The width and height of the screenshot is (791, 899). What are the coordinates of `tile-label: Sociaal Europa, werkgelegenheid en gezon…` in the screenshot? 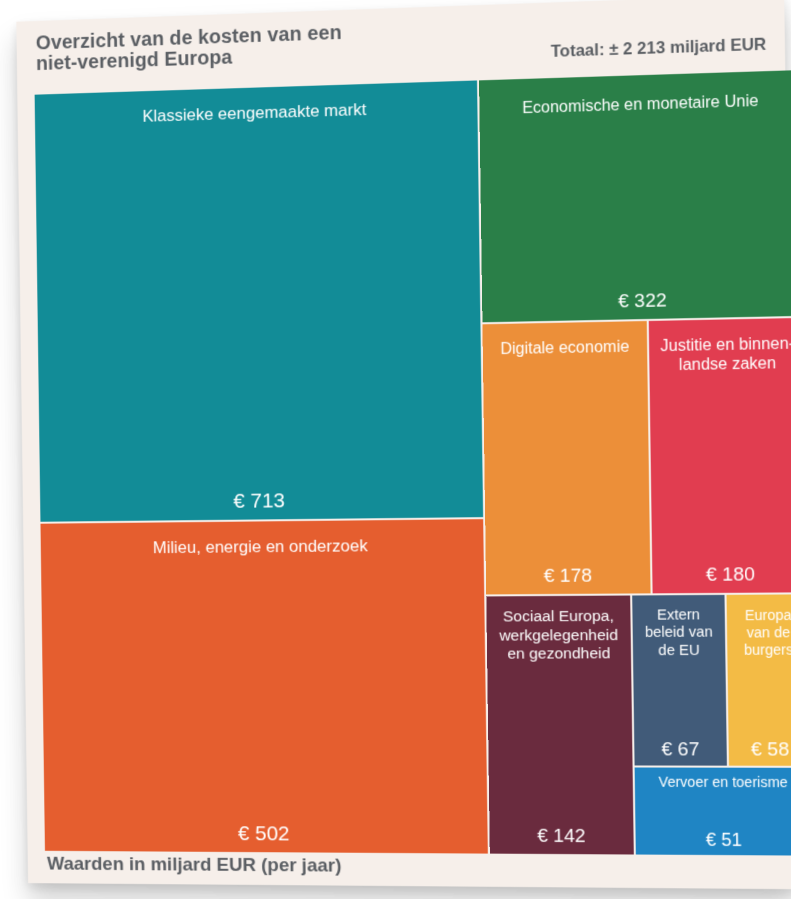 It's located at (558, 636).